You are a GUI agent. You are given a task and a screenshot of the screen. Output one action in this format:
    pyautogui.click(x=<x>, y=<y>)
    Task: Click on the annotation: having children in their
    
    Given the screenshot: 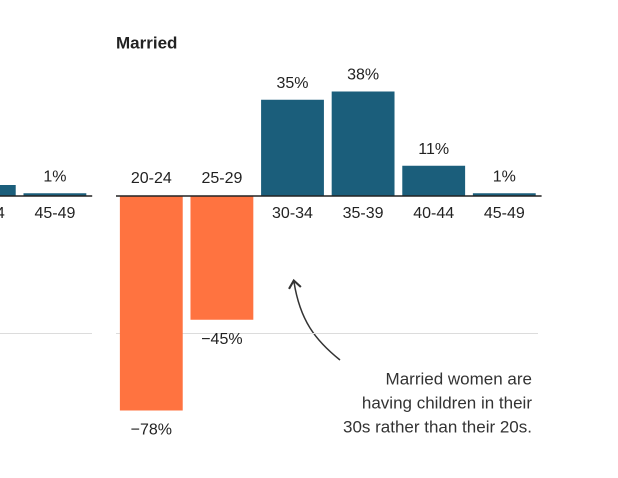 What is the action you would take?
    pyautogui.click(x=447, y=402)
    